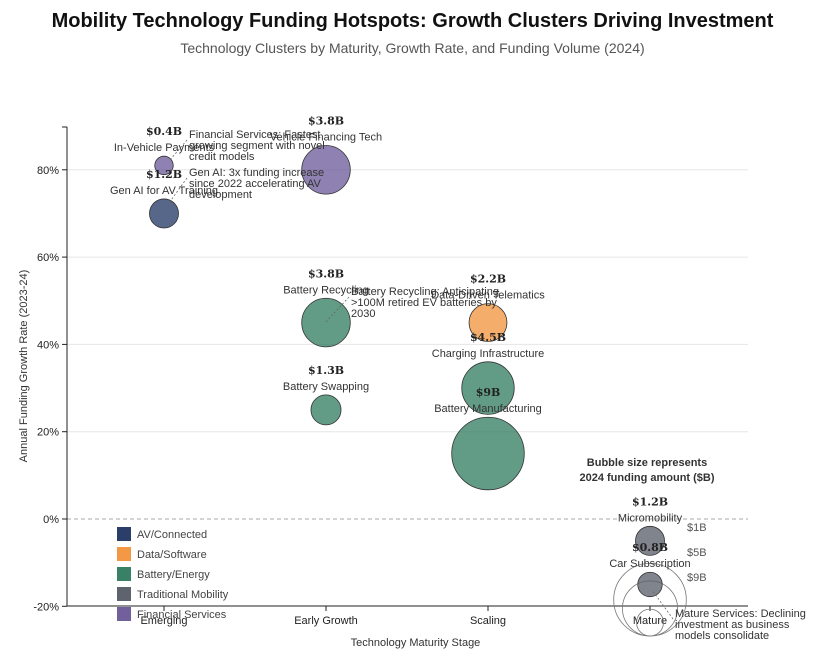 This screenshot has width=825, height=664. What do you see at coordinates (488, 409) in the screenshot?
I see `bubble-name-7: Battery Manufacturing` at bounding box center [488, 409].